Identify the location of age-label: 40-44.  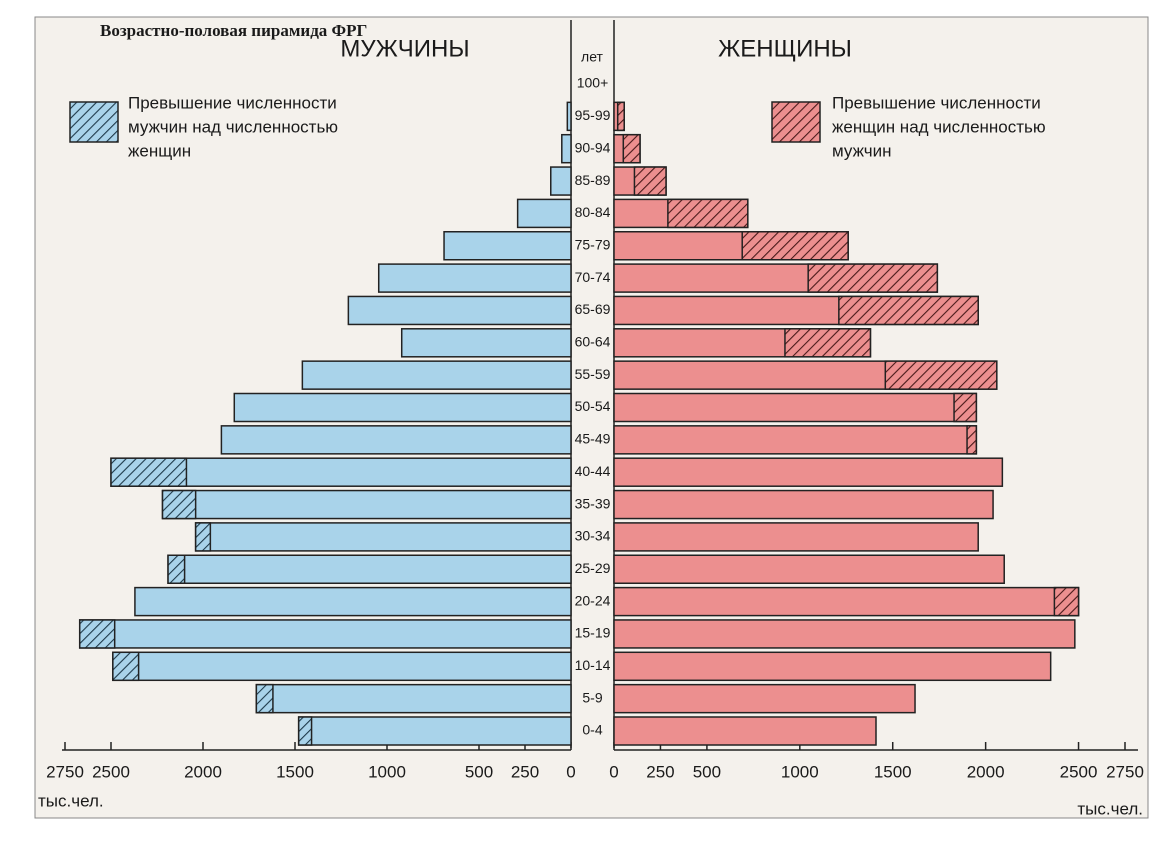
(593, 471).